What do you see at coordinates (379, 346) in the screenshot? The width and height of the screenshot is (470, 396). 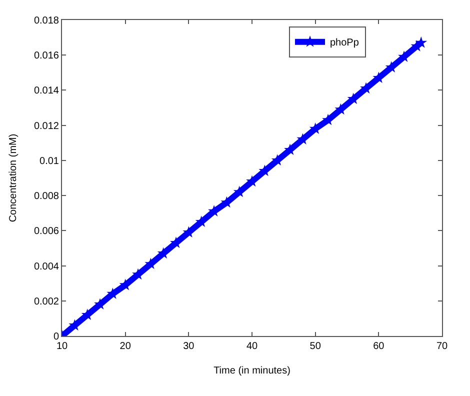 I see `x-tick-label: 60` at bounding box center [379, 346].